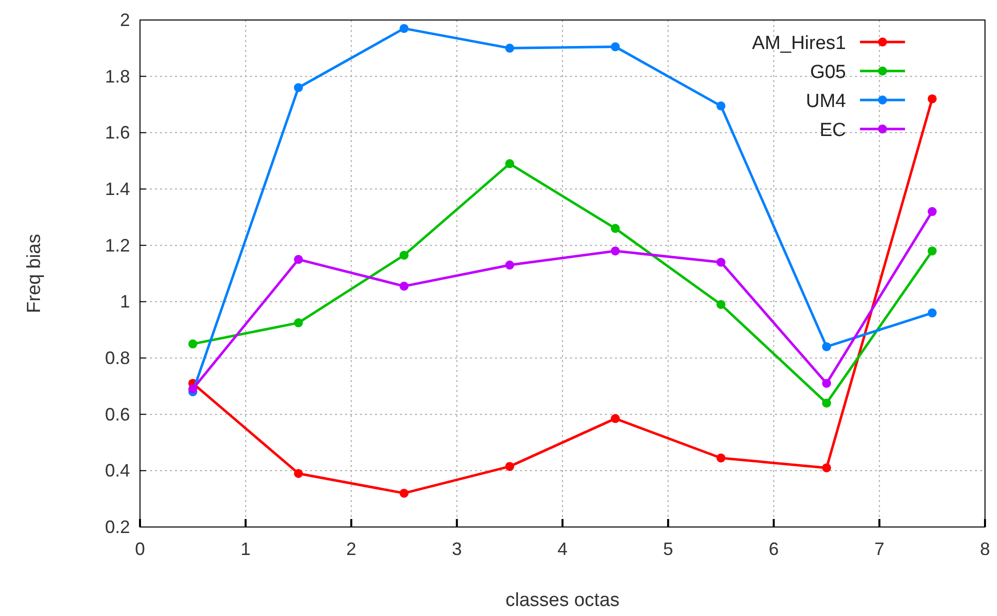 The height and width of the screenshot is (616, 997). Describe the element at coordinates (879, 549) in the screenshot. I see `x-tick-label: 7` at that location.